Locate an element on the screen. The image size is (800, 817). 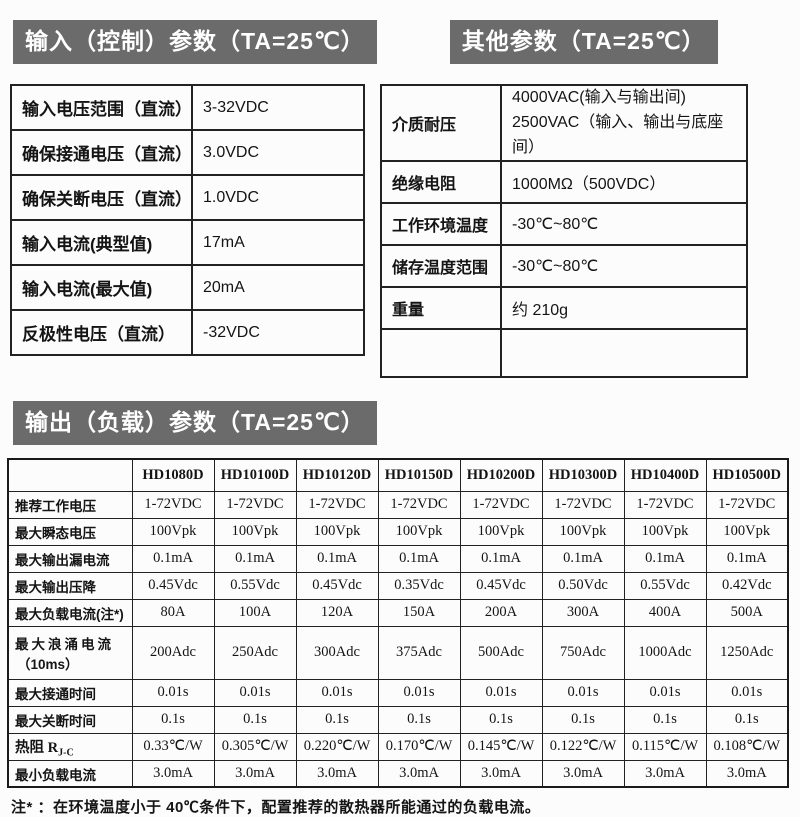
model-column-header: HD10500D is located at coordinates (747, 475).